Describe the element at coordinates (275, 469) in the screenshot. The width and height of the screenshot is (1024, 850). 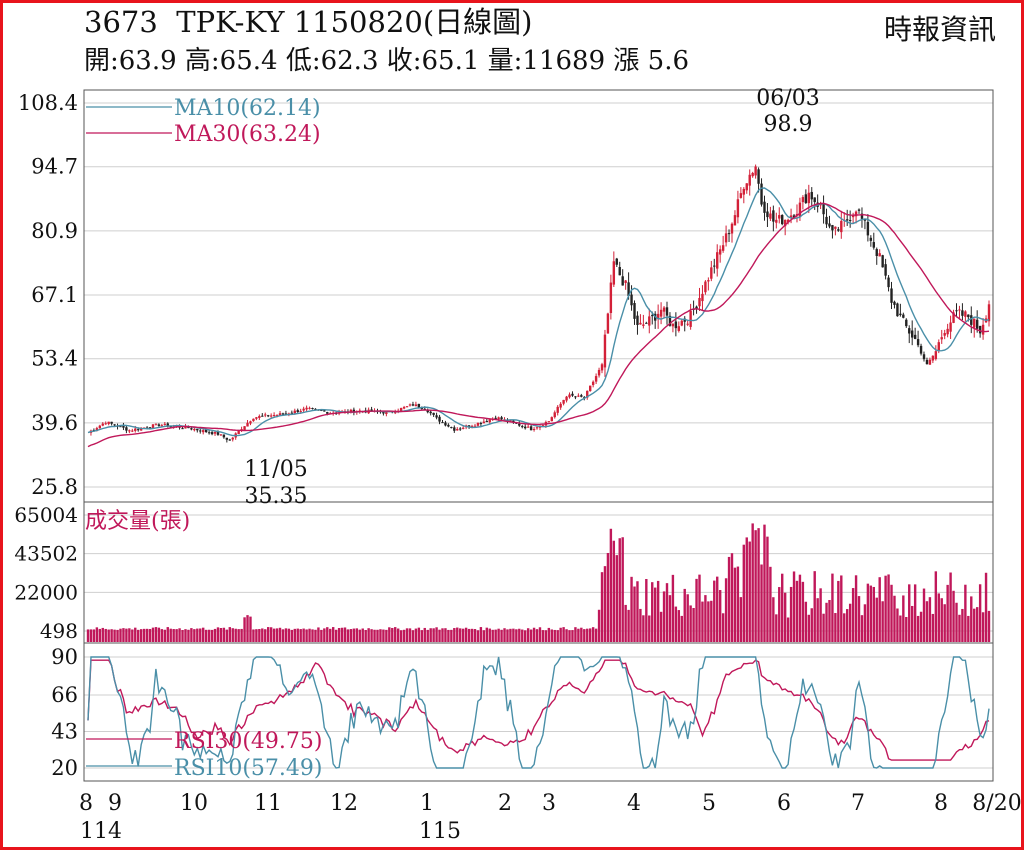
I see `low-date-label: 11/05` at that location.